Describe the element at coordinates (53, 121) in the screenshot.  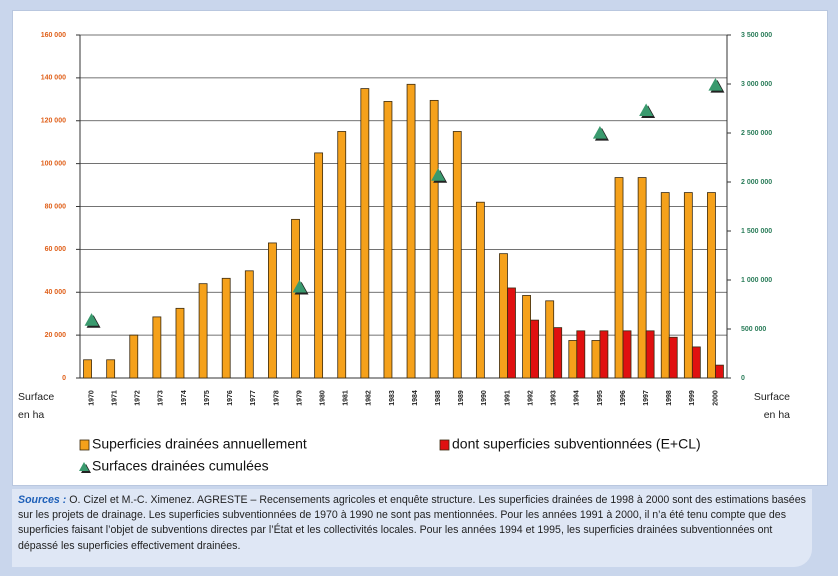
I see `y-tick-label: 120 000` at that location.